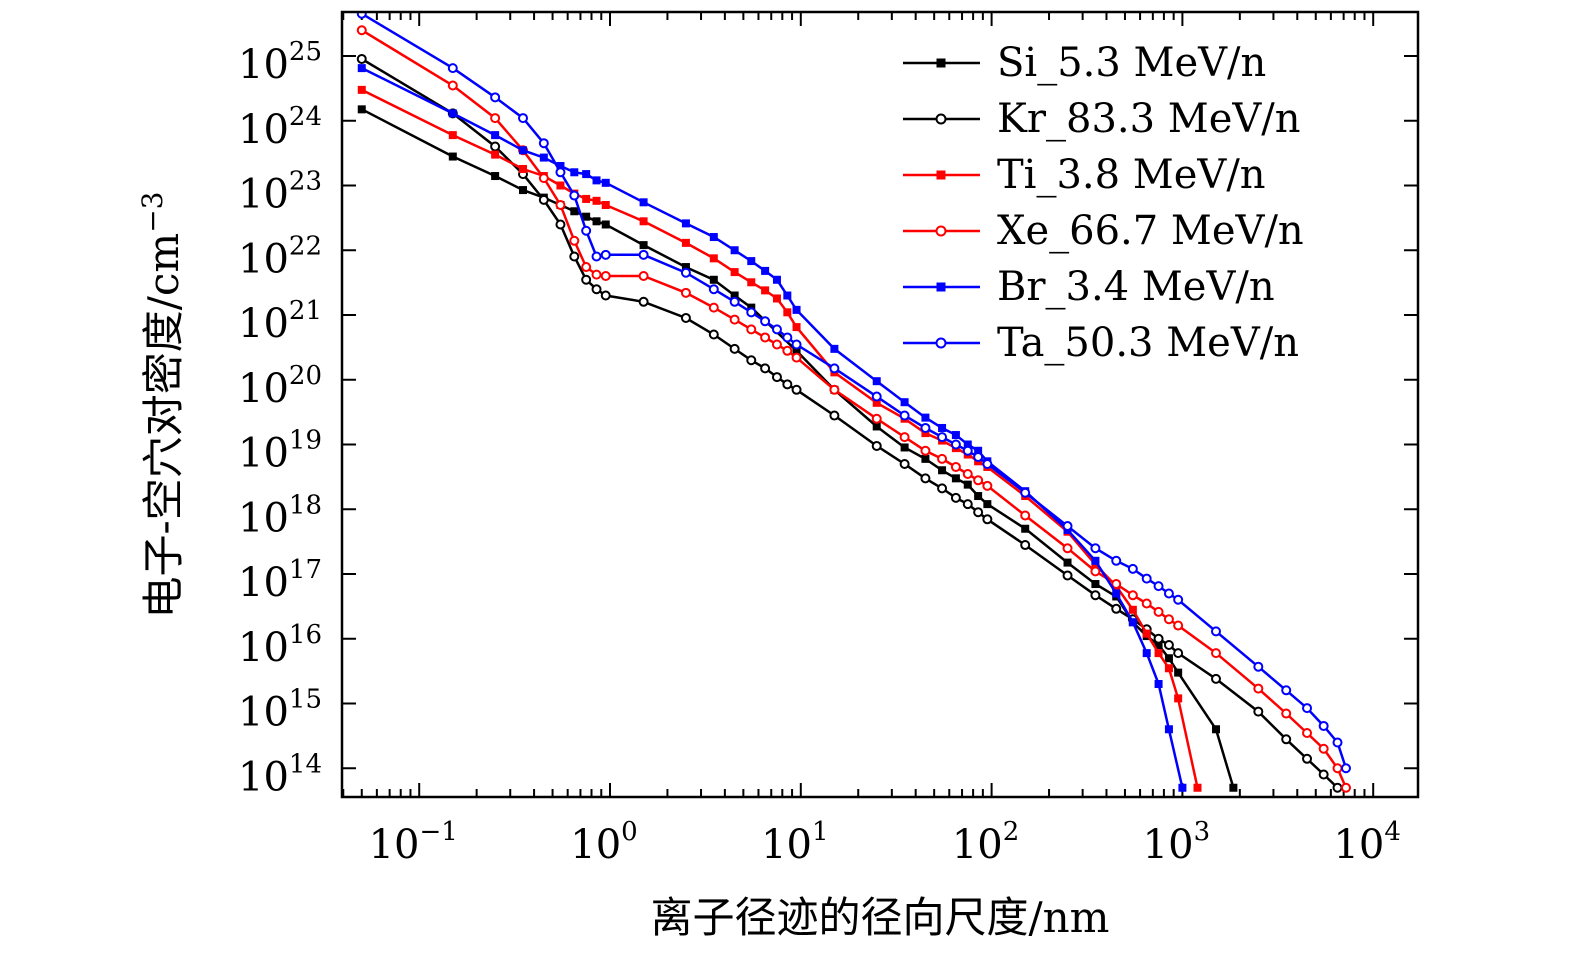  Describe the element at coordinates (1103, 231) in the screenshot. I see `legend-item: Xe_66.7 MeV/n` at that location.